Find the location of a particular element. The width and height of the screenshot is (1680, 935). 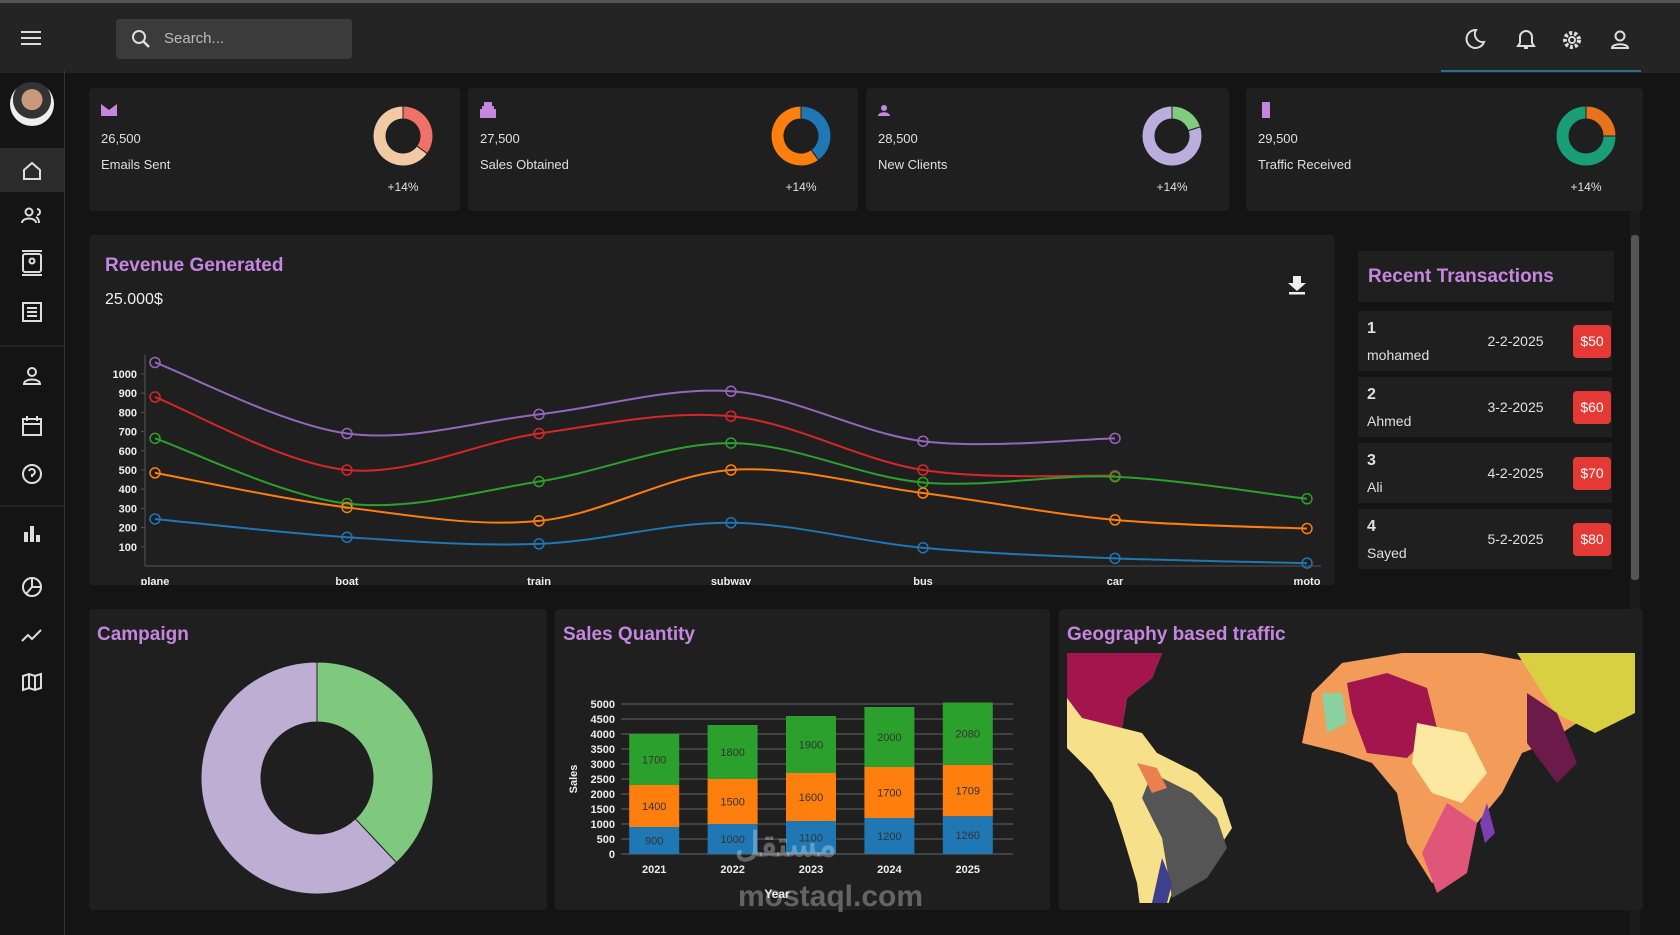

transaction-name: Sayed is located at coordinates (1387, 553).